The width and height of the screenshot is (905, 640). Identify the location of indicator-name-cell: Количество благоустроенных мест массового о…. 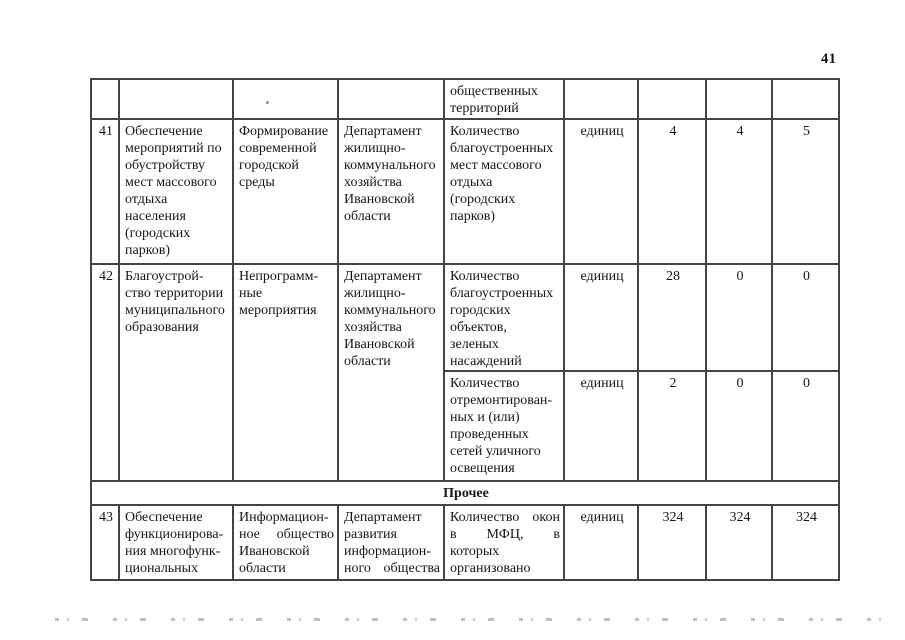
(504, 191).